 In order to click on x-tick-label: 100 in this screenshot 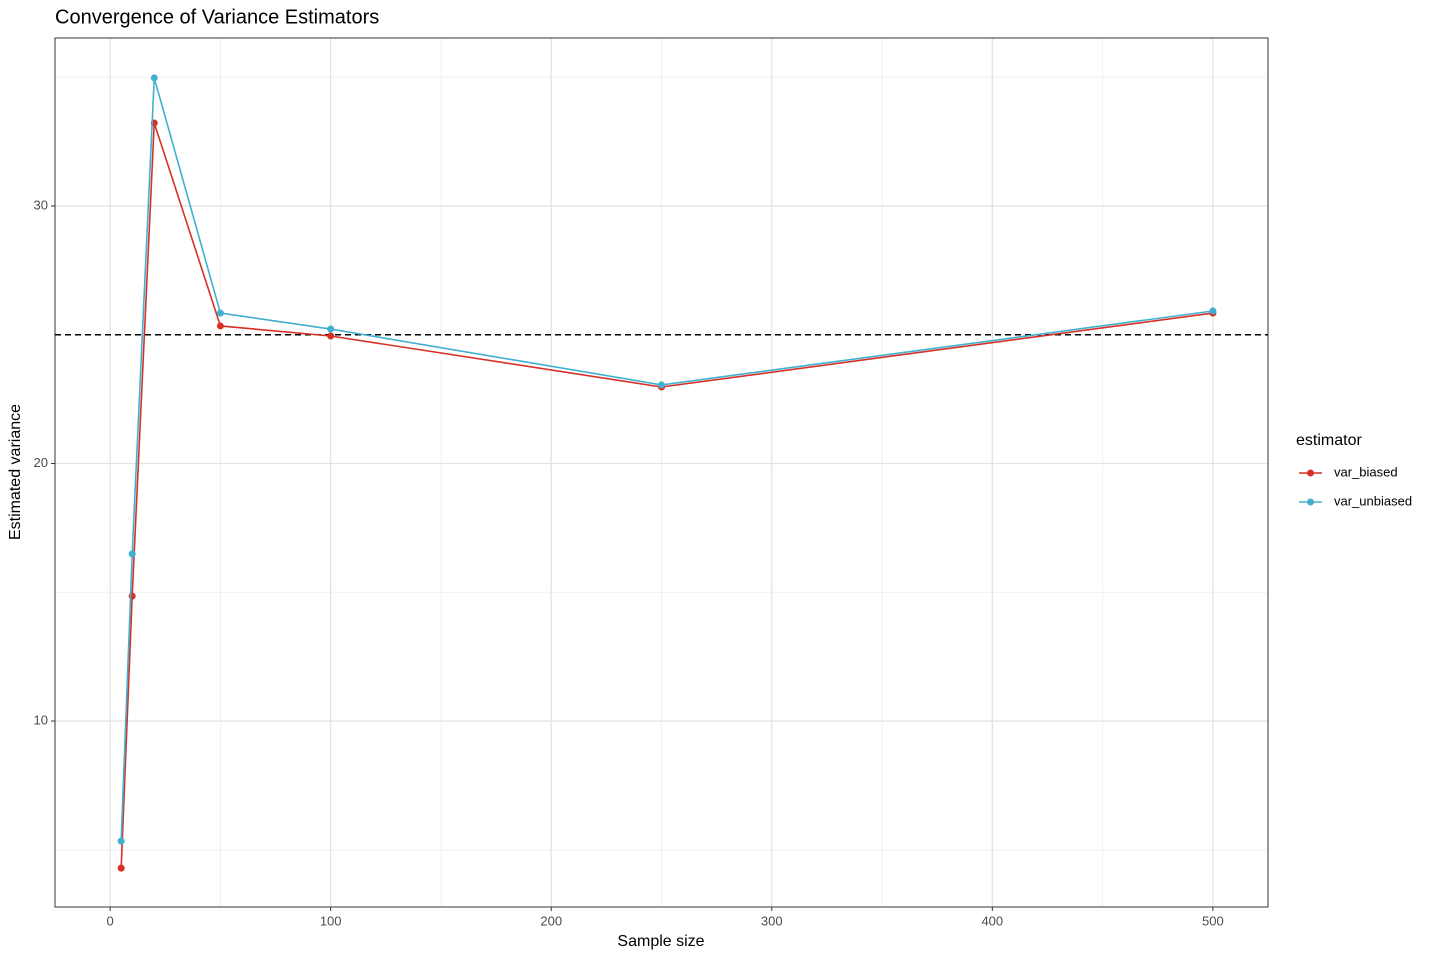, I will do `click(331, 920)`.